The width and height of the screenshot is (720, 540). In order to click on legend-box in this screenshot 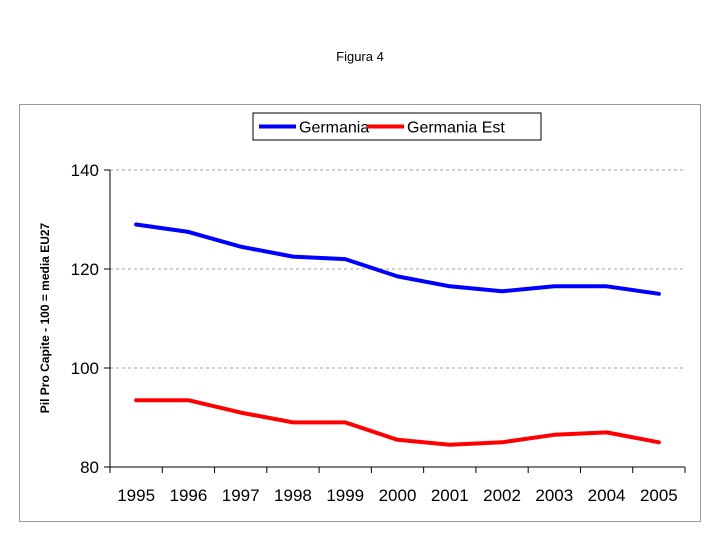, I will do `click(397, 126)`.